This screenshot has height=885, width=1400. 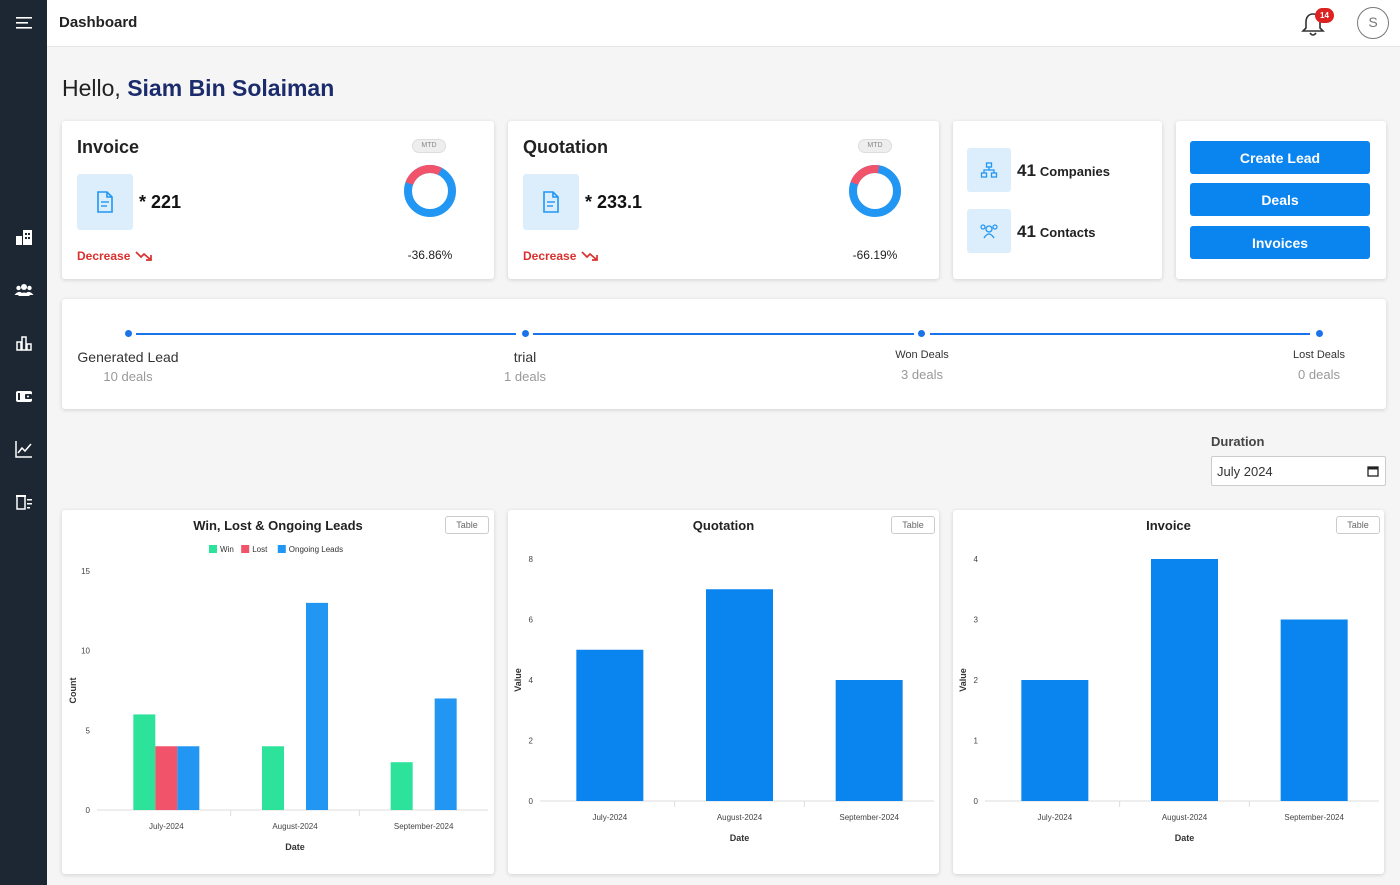 What do you see at coordinates (198, 88) in the screenshot?
I see `greeting: Hello, Siam Bin Solaiman` at bounding box center [198, 88].